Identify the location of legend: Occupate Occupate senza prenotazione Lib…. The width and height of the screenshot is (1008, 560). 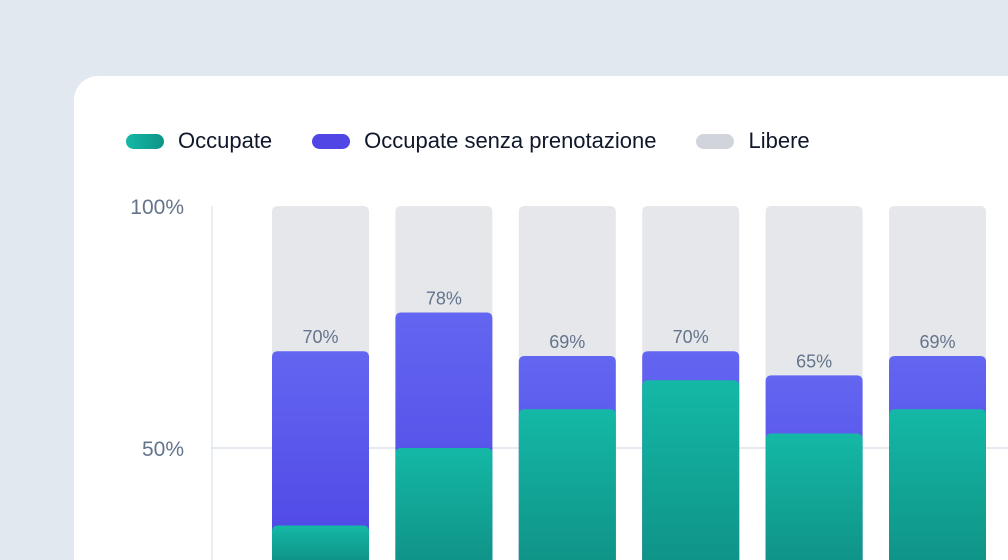
(488, 141).